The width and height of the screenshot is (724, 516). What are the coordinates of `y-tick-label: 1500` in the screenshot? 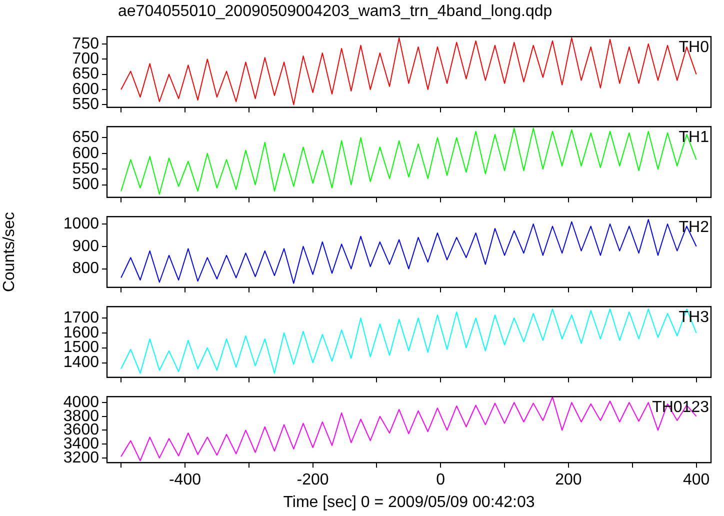 It's located at (81, 347).